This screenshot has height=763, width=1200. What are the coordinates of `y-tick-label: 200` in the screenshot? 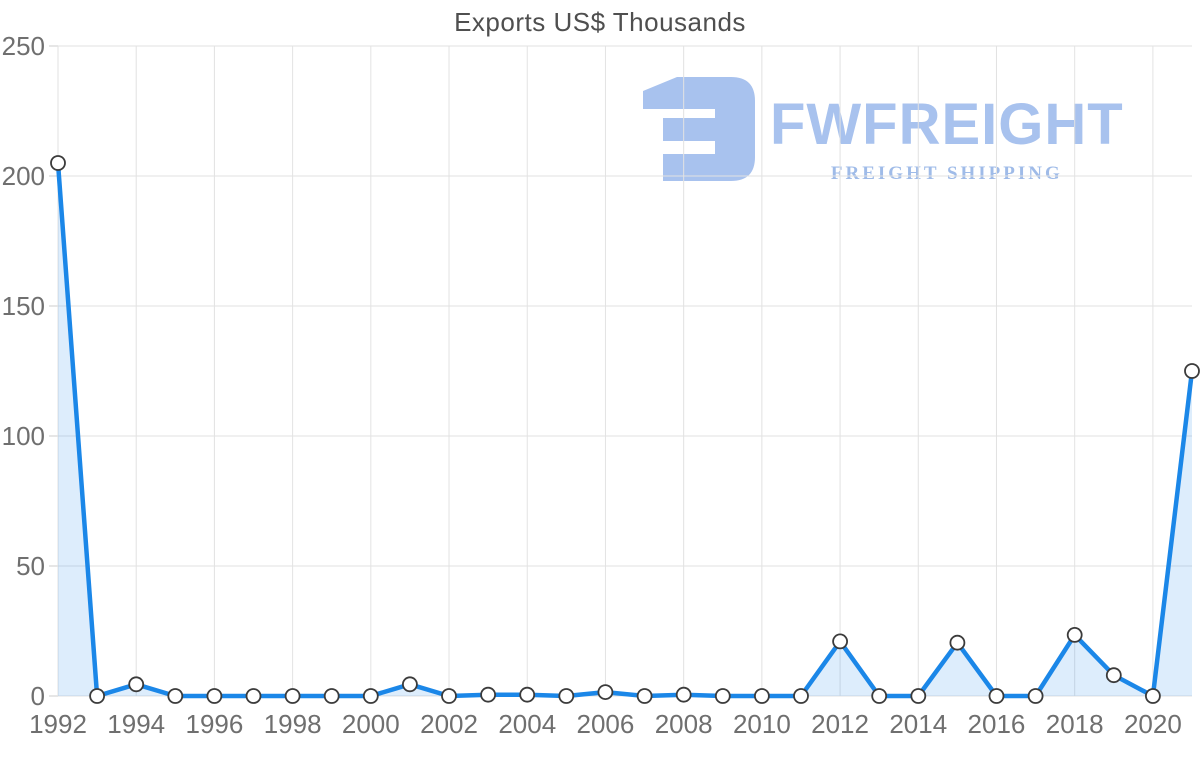 It's located at (23, 176).